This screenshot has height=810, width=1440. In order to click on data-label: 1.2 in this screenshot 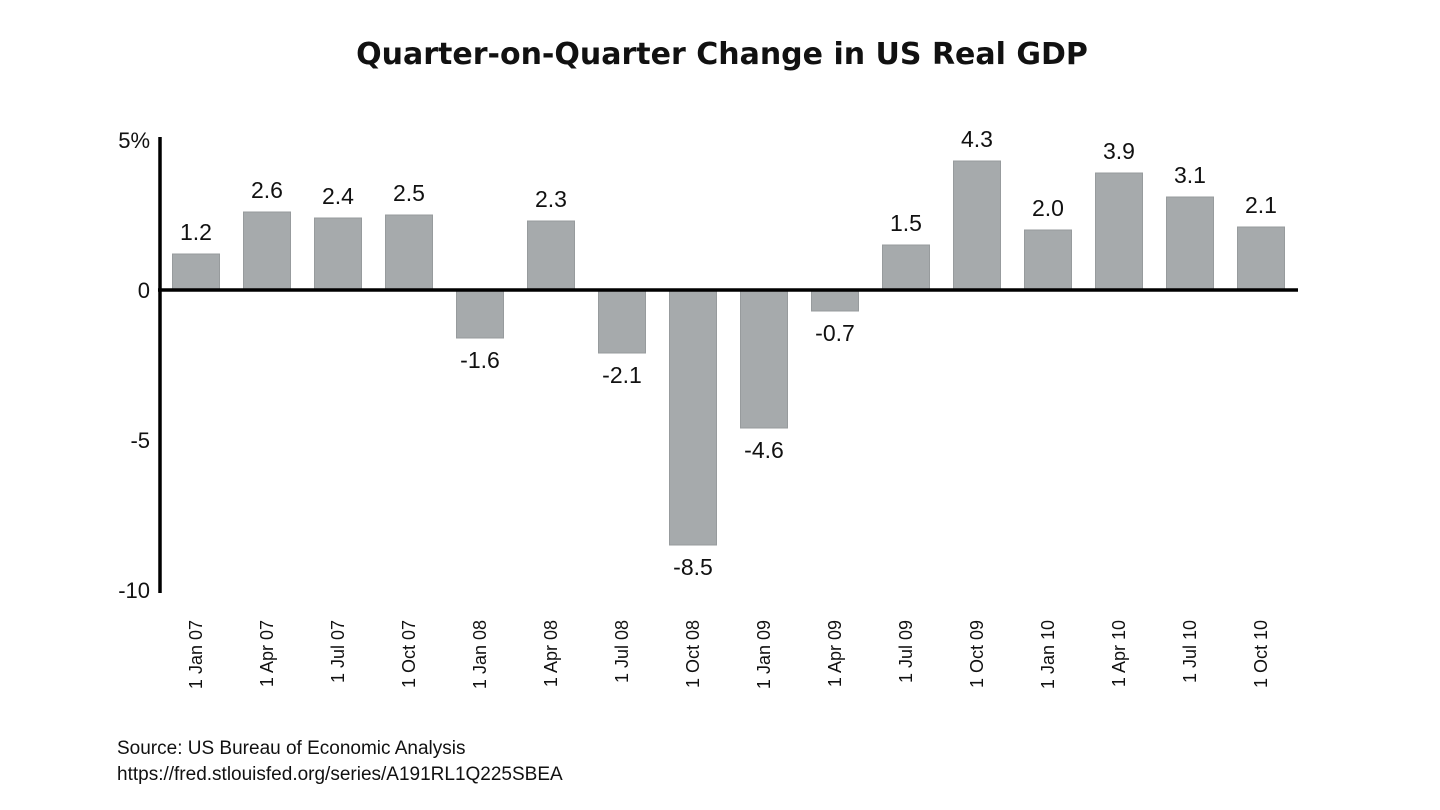, I will do `click(196, 232)`.